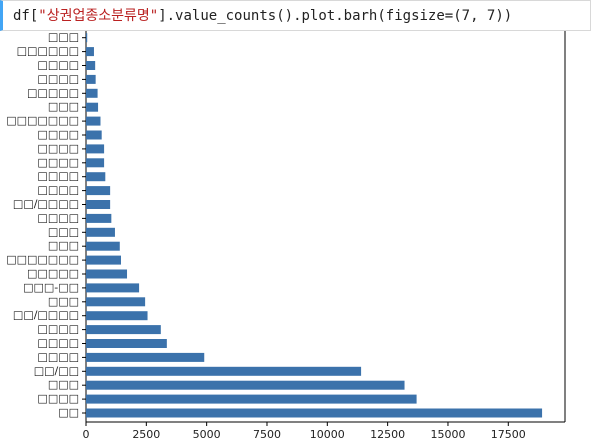  What do you see at coordinates (86, 434) in the screenshot?
I see `x-tick-label: 0` at bounding box center [86, 434].